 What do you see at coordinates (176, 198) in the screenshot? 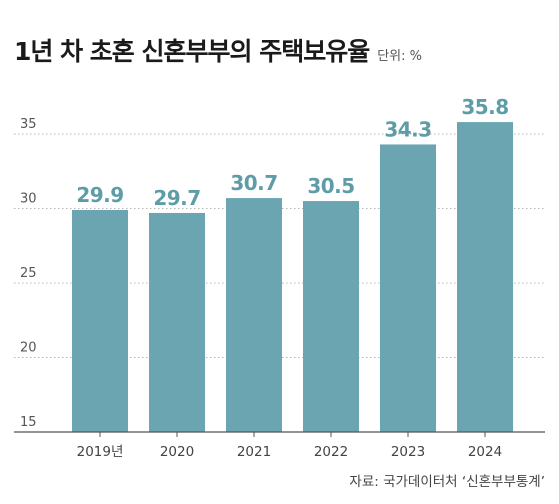
I see `data-label: 29.7` at bounding box center [176, 198].